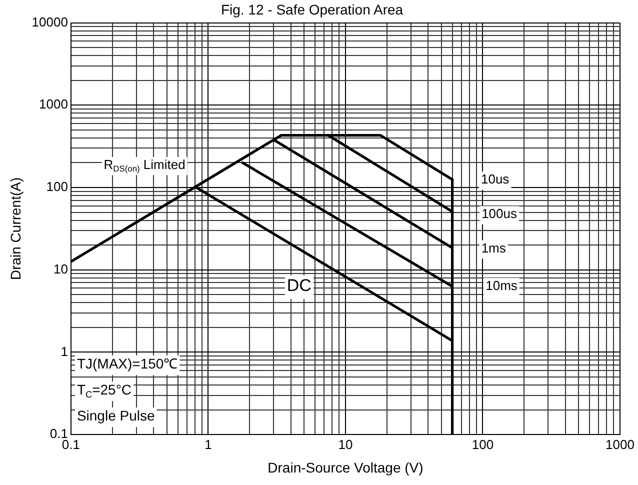 The image size is (638, 485). I want to click on annotation: TJ(MAX)=150℃, so click(127, 363).